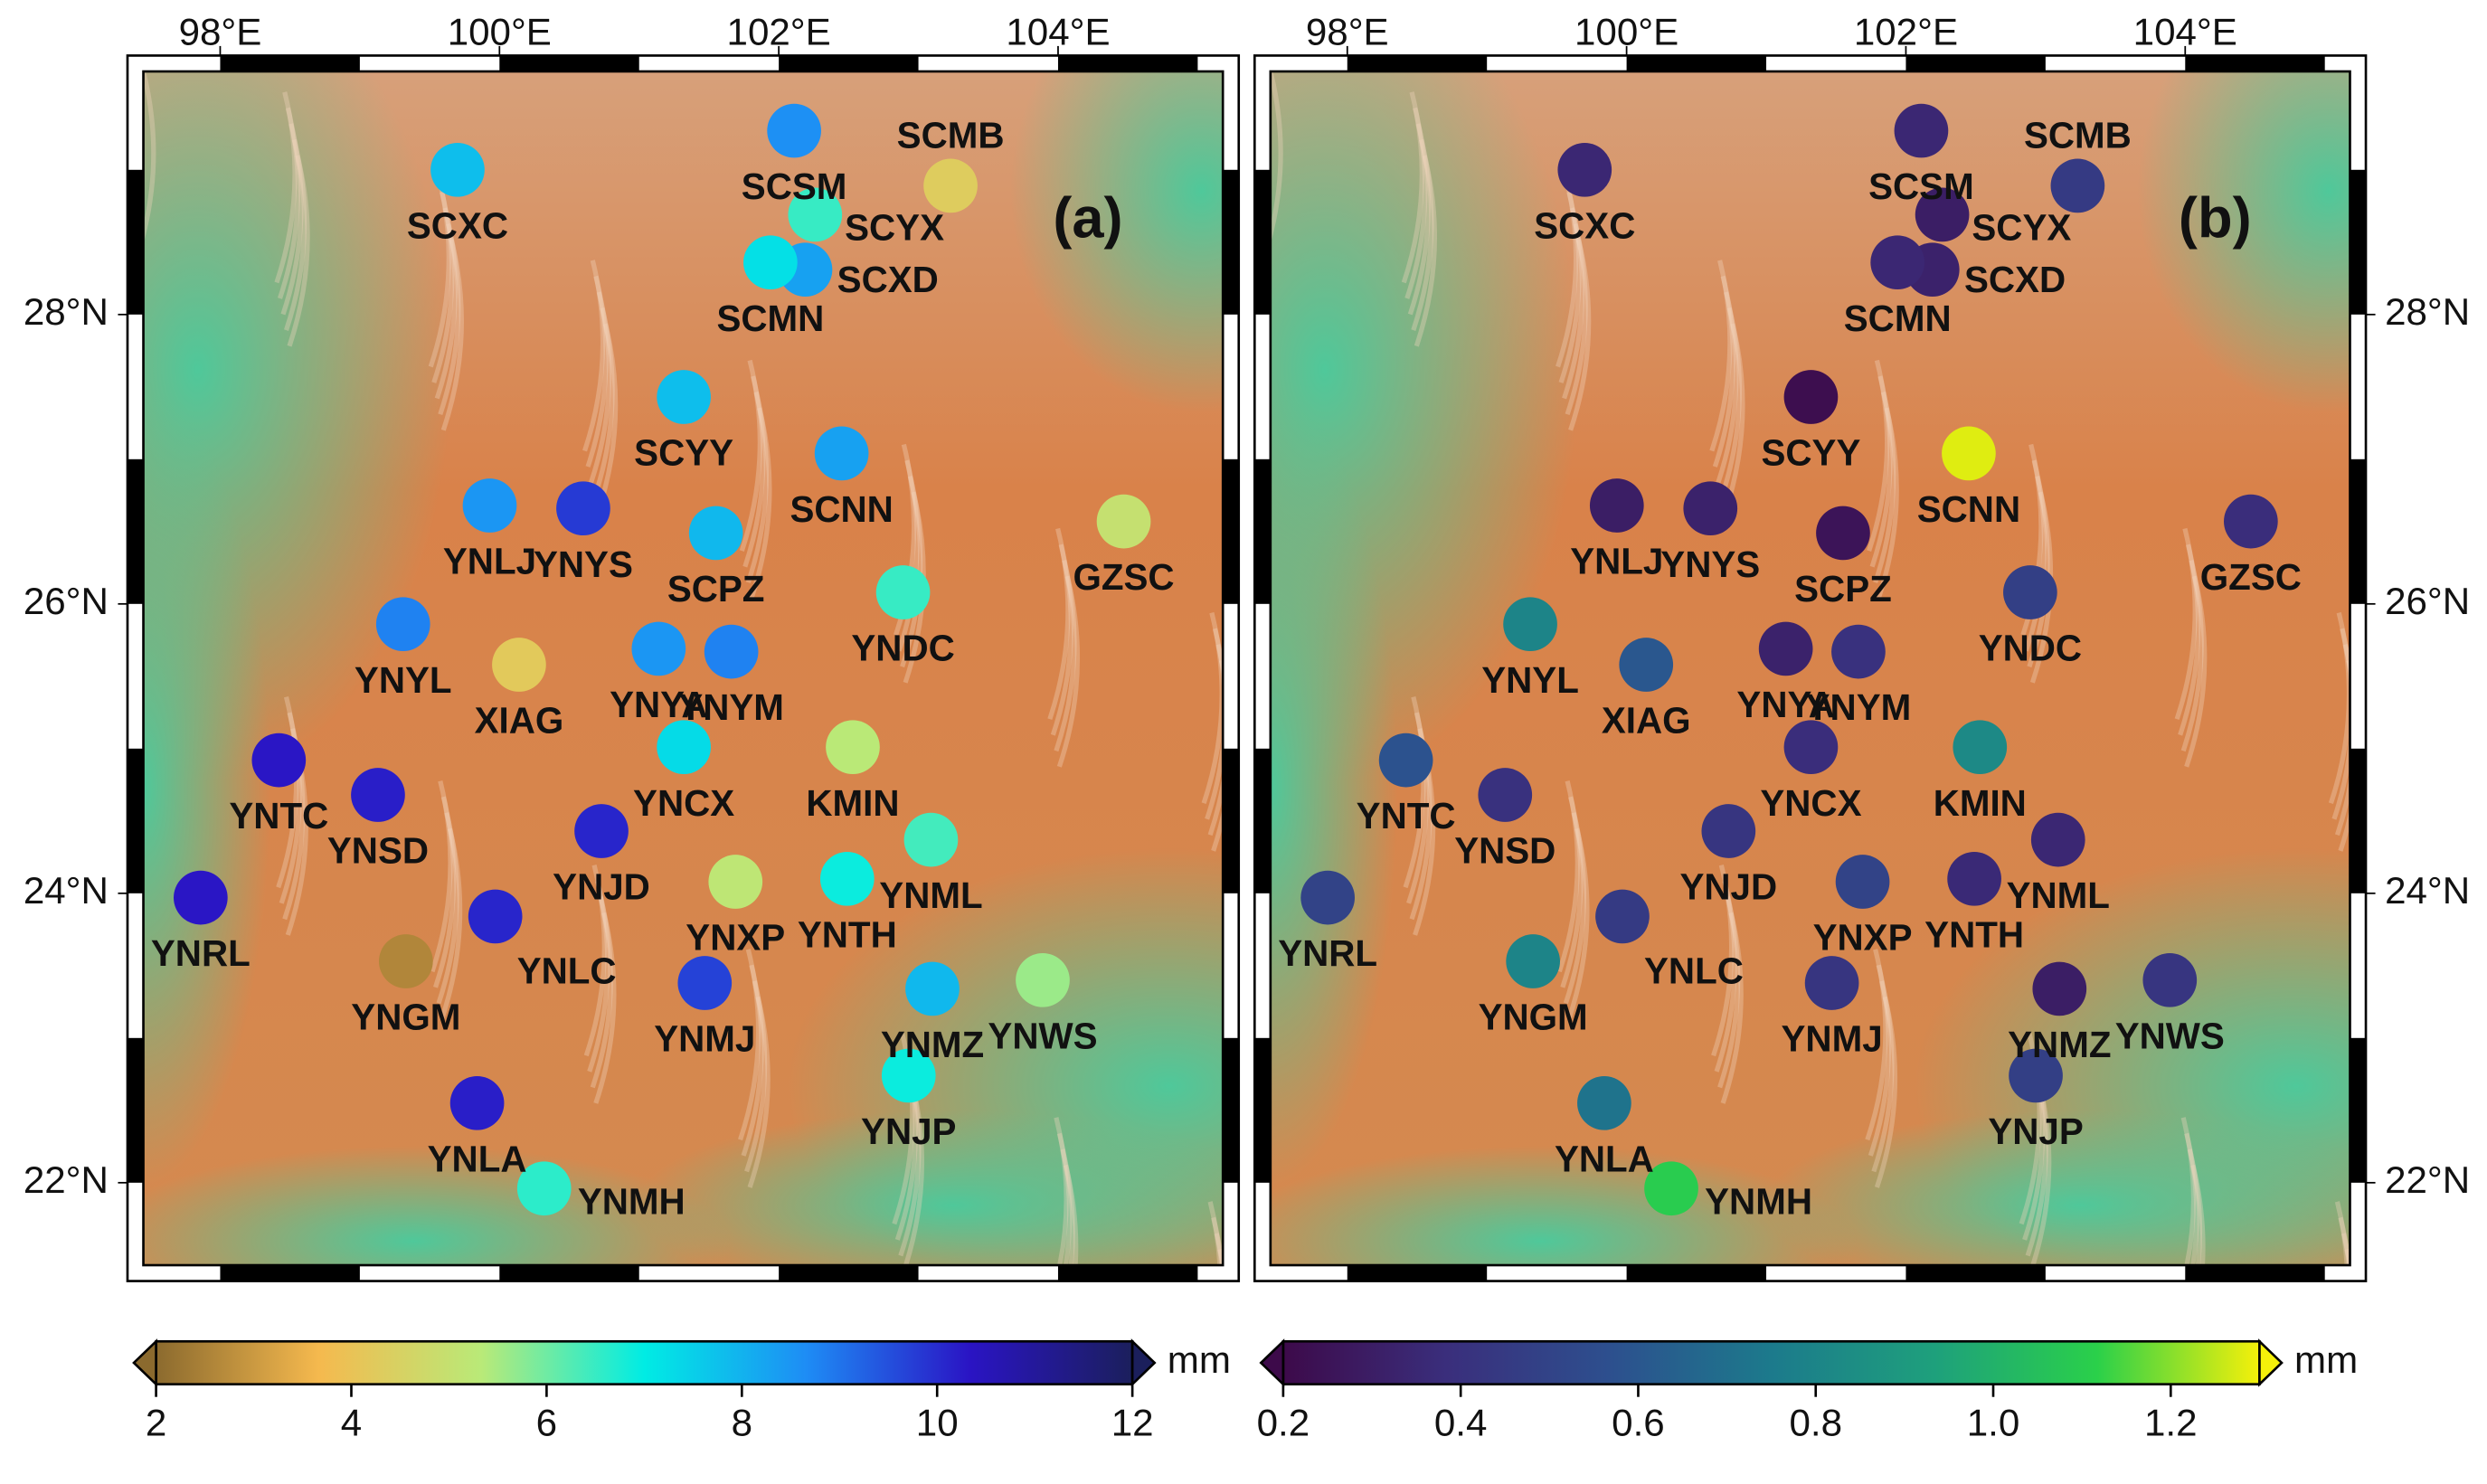  What do you see at coordinates (1123, 577) in the screenshot?
I see `station-label: GZSC` at bounding box center [1123, 577].